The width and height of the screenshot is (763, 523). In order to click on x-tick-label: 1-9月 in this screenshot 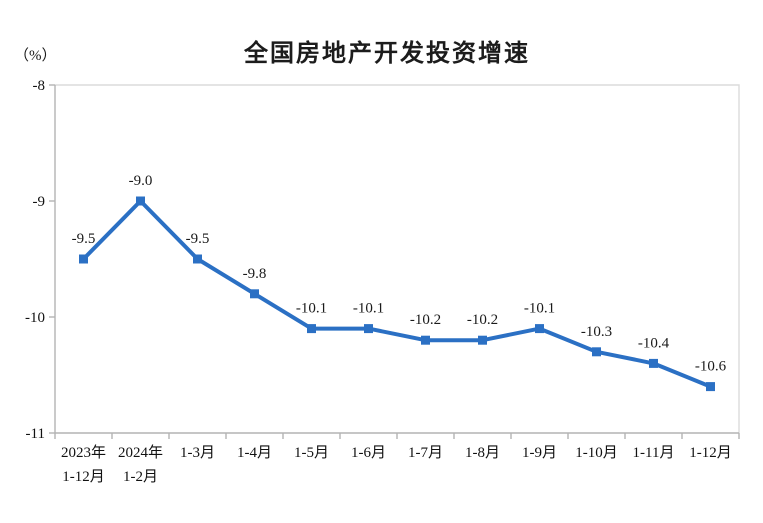, I will do `click(539, 453)`.